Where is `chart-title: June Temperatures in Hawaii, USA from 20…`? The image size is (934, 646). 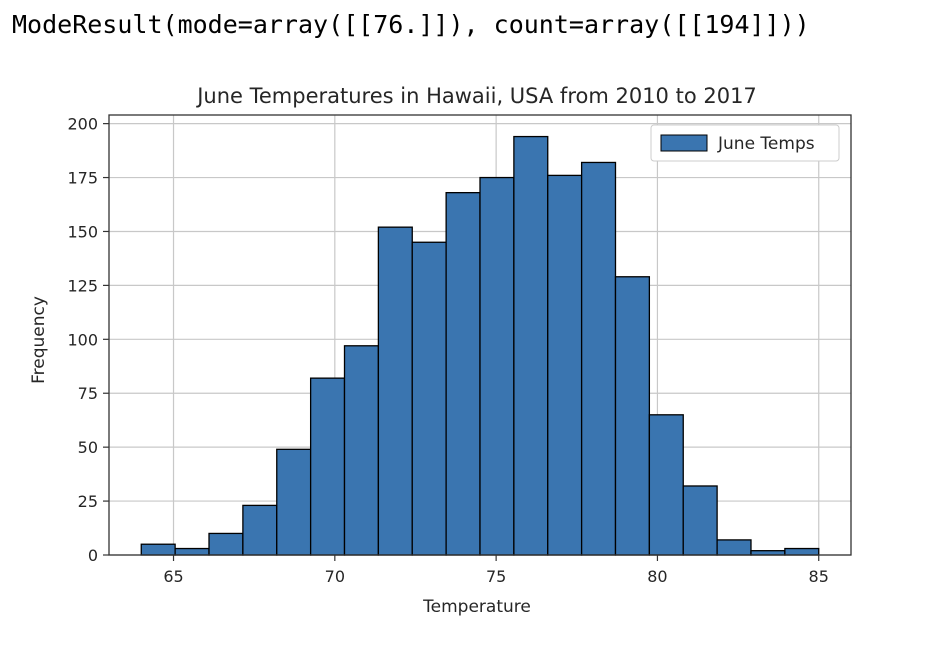
chart-title: June Temperatures in Hawaii, USA from 20… is located at coordinates (476, 96).